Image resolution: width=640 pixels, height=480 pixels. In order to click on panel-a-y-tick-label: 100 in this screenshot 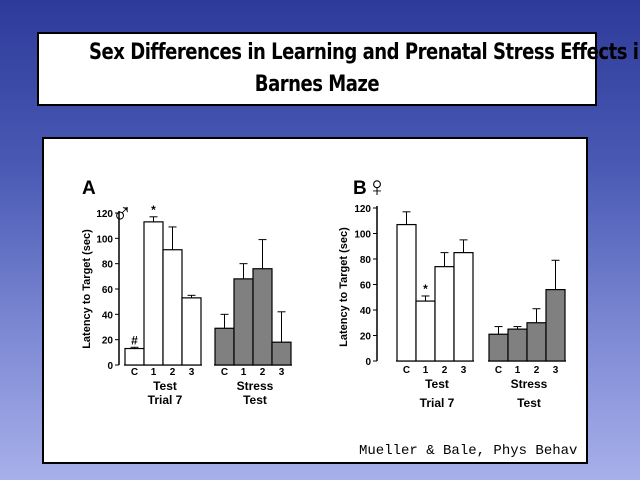, I will do `click(104, 239)`.